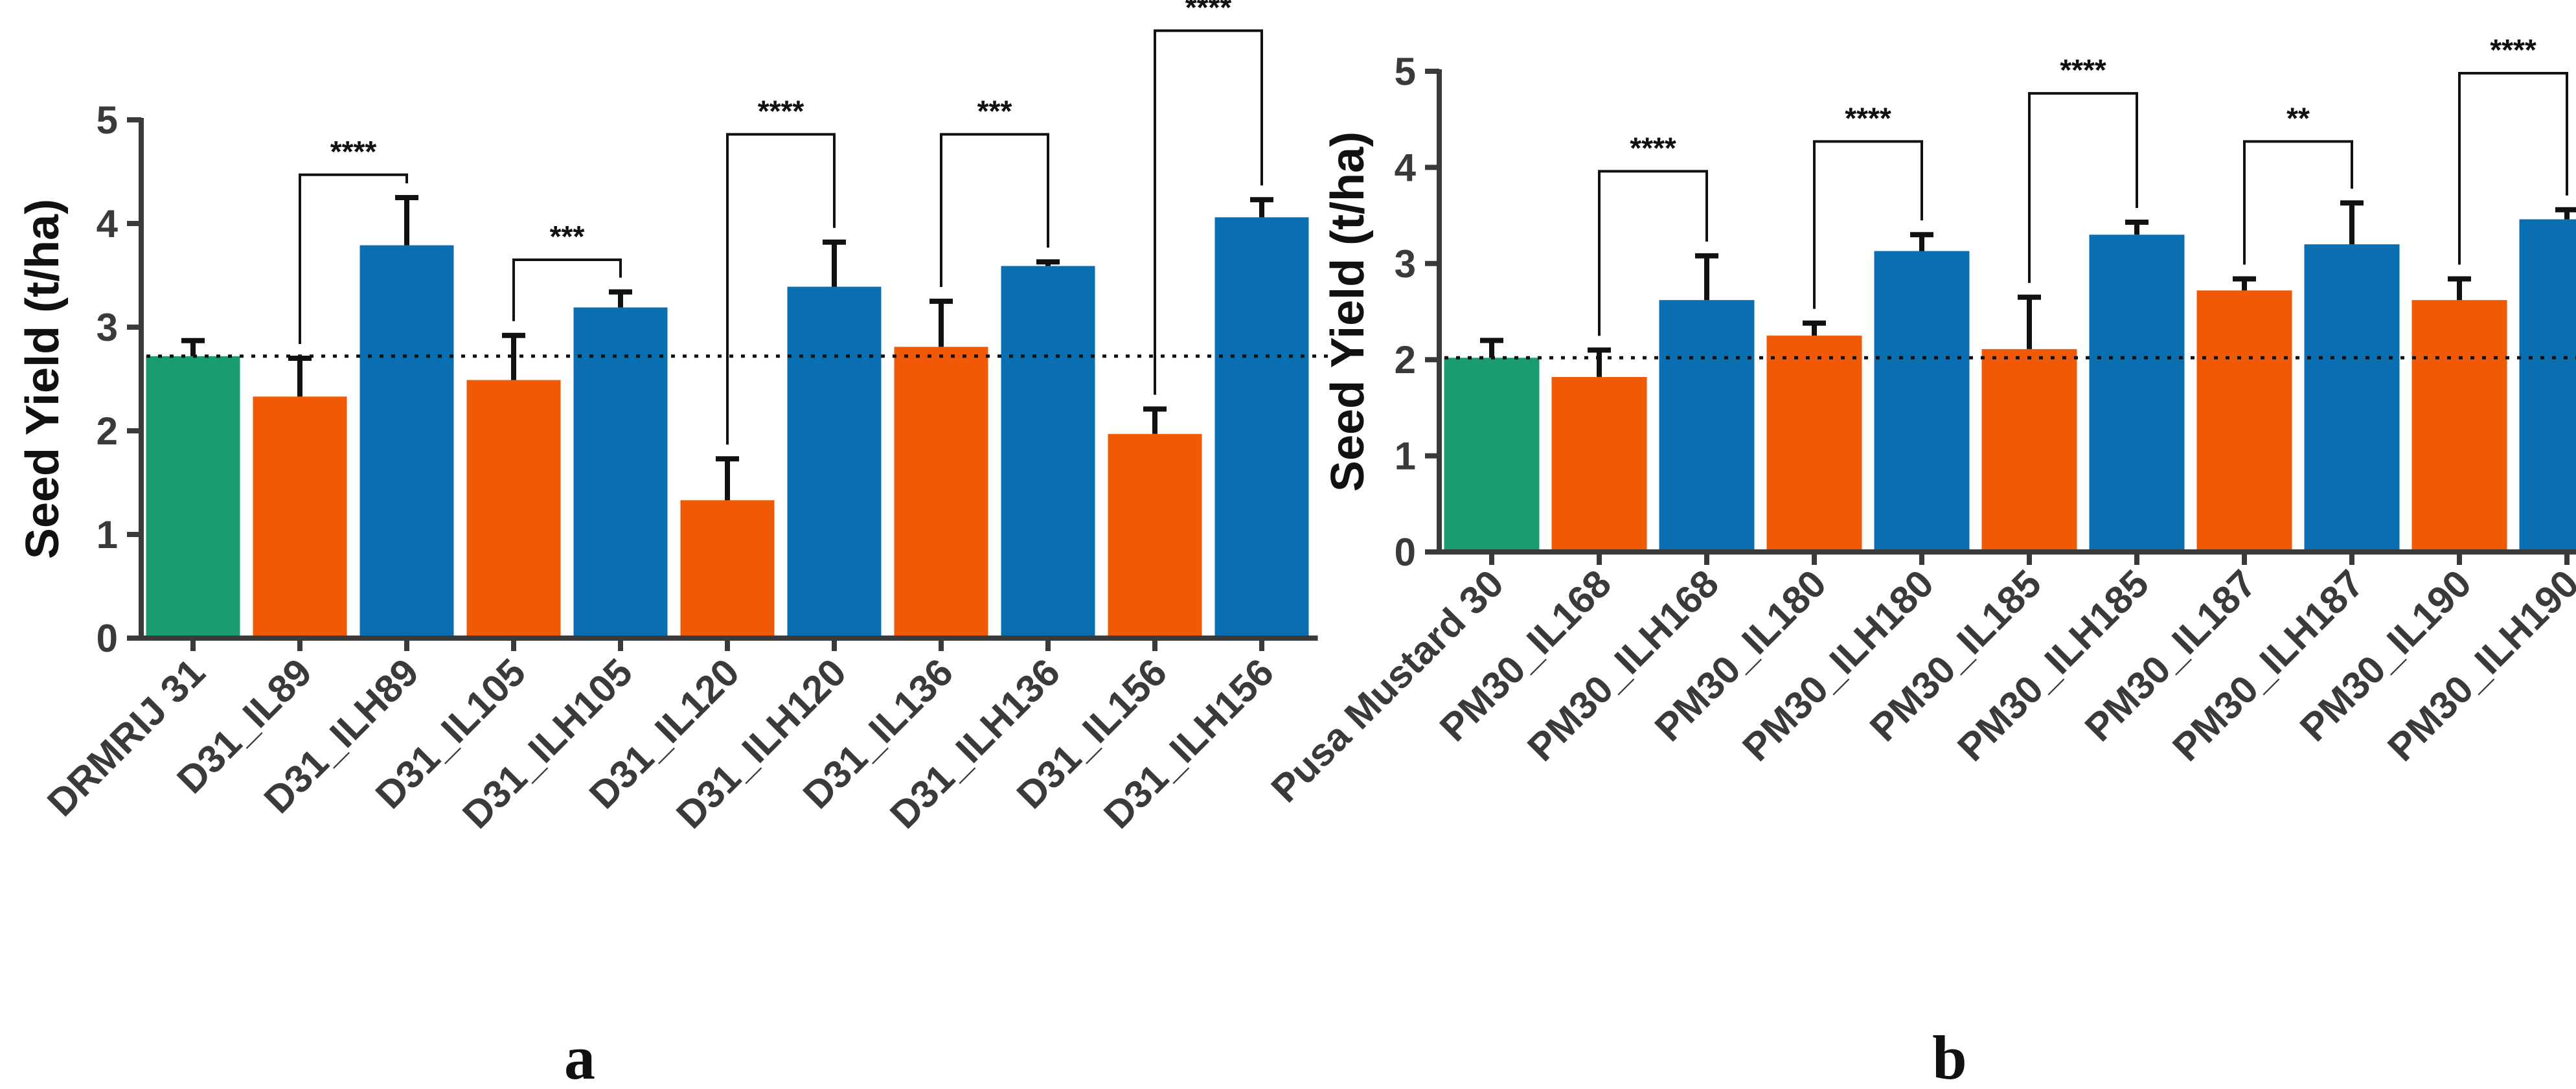 The width and height of the screenshot is (2576, 1089). What do you see at coordinates (941, 493) in the screenshot?
I see `bar-d31-il136` at bounding box center [941, 493].